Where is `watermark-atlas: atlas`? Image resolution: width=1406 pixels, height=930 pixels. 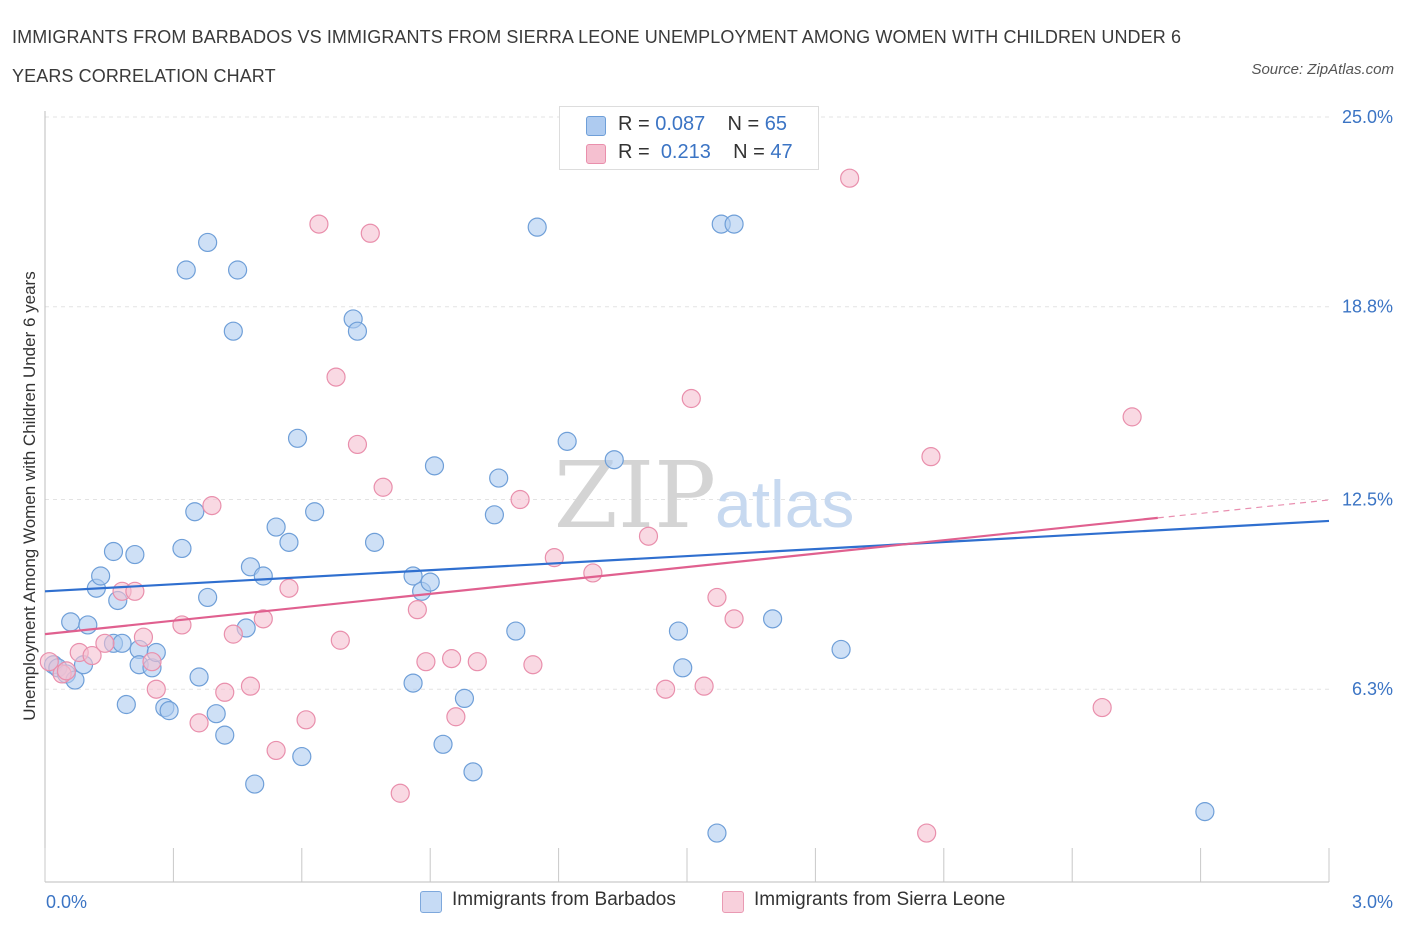 watermark-atlas: atlas is located at coordinates (784, 504).